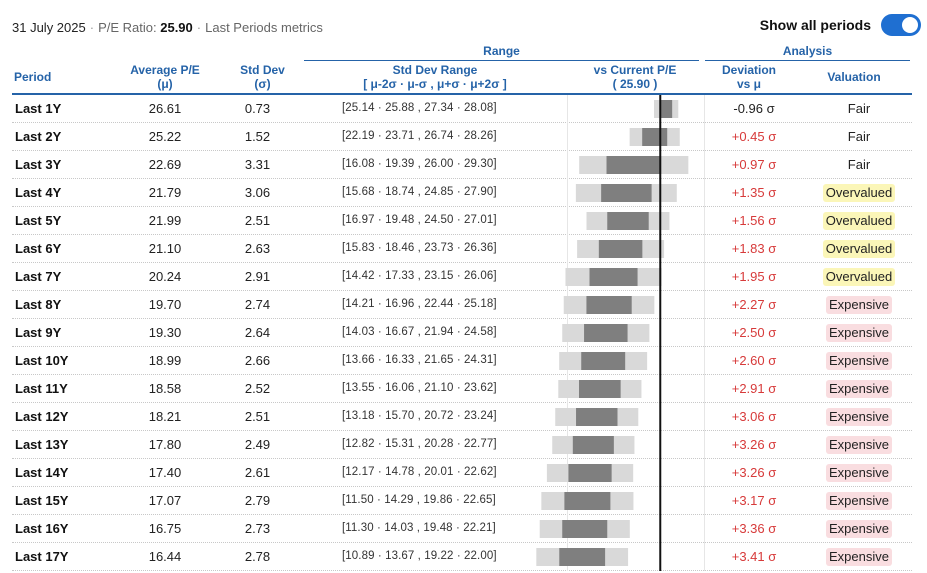 The width and height of the screenshot is (927, 573). I want to click on std-dev-range-cell: [16.08 · 19.39 , 26.00 · 29.30], so click(419, 164).